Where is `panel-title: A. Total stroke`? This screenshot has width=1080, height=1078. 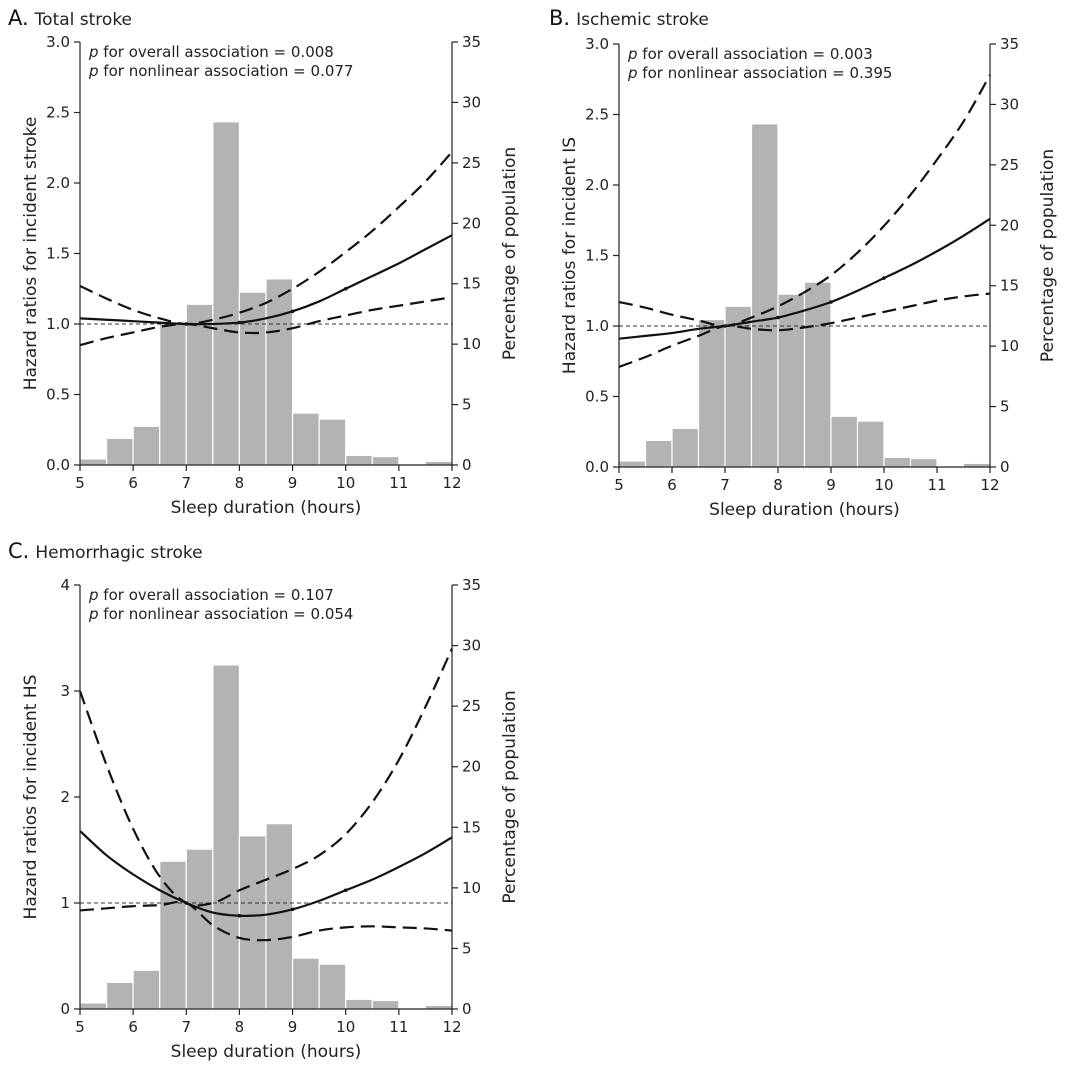 panel-title: A. Total stroke is located at coordinates (70, 18).